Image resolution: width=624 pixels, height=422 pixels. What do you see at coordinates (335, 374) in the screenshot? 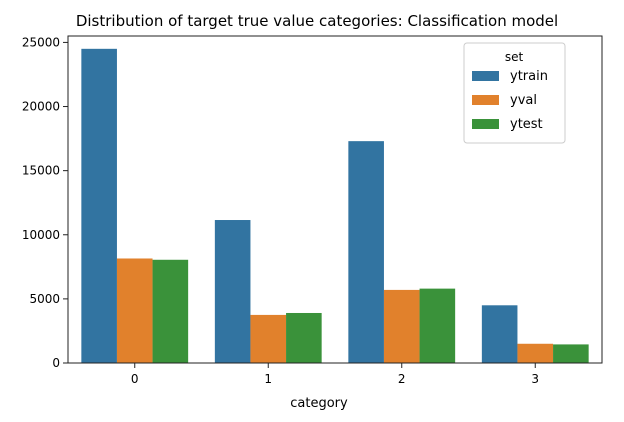
I see `x-axis: 0 1 2 3` at bounding box center [335, 374].